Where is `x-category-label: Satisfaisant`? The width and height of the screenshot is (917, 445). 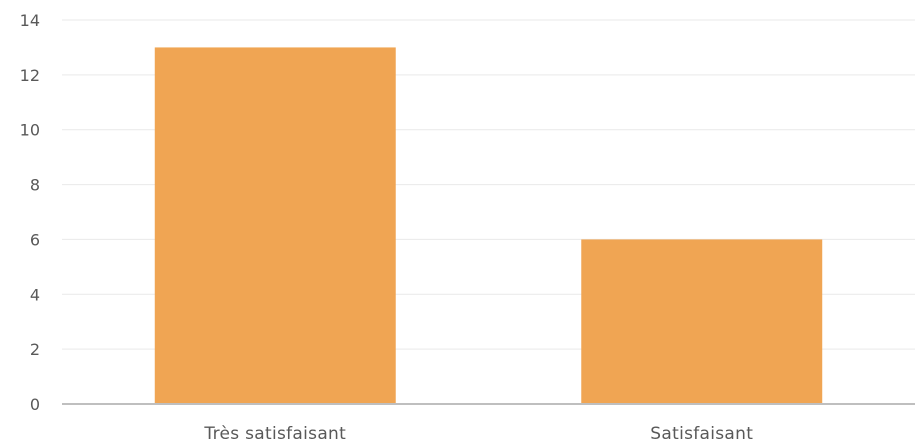 x-category-label: Satisfaisant is located at coordinates (701, 434).